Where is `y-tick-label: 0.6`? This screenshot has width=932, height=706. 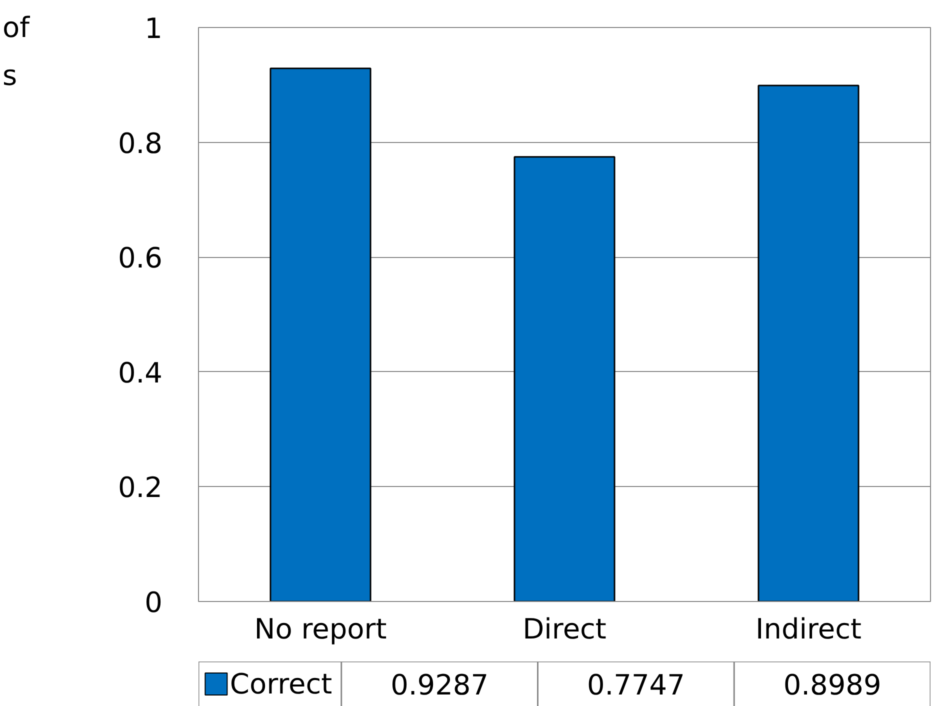 y-tick-label: 0.6 is located at coordinates (140, 258).